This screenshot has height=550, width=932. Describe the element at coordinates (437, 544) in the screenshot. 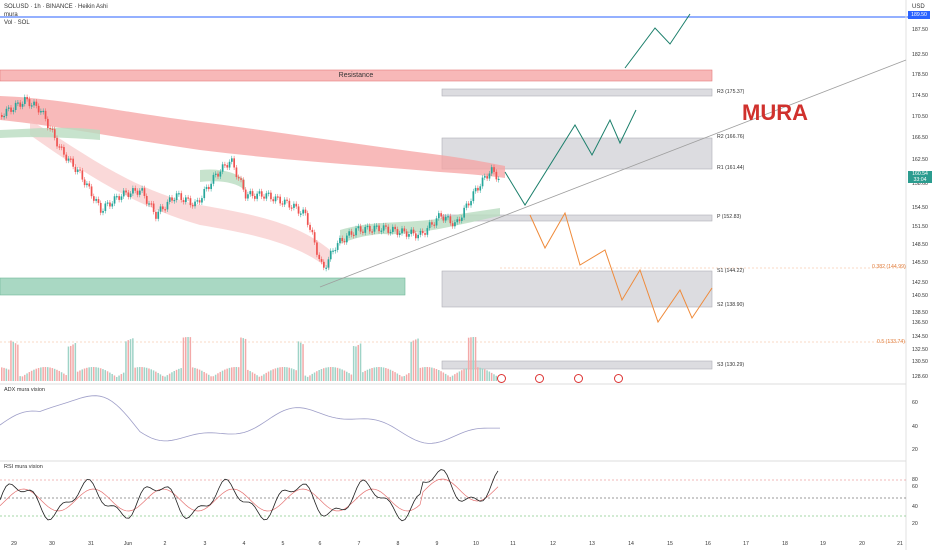

I see `date-axis-label: 9` at that location.